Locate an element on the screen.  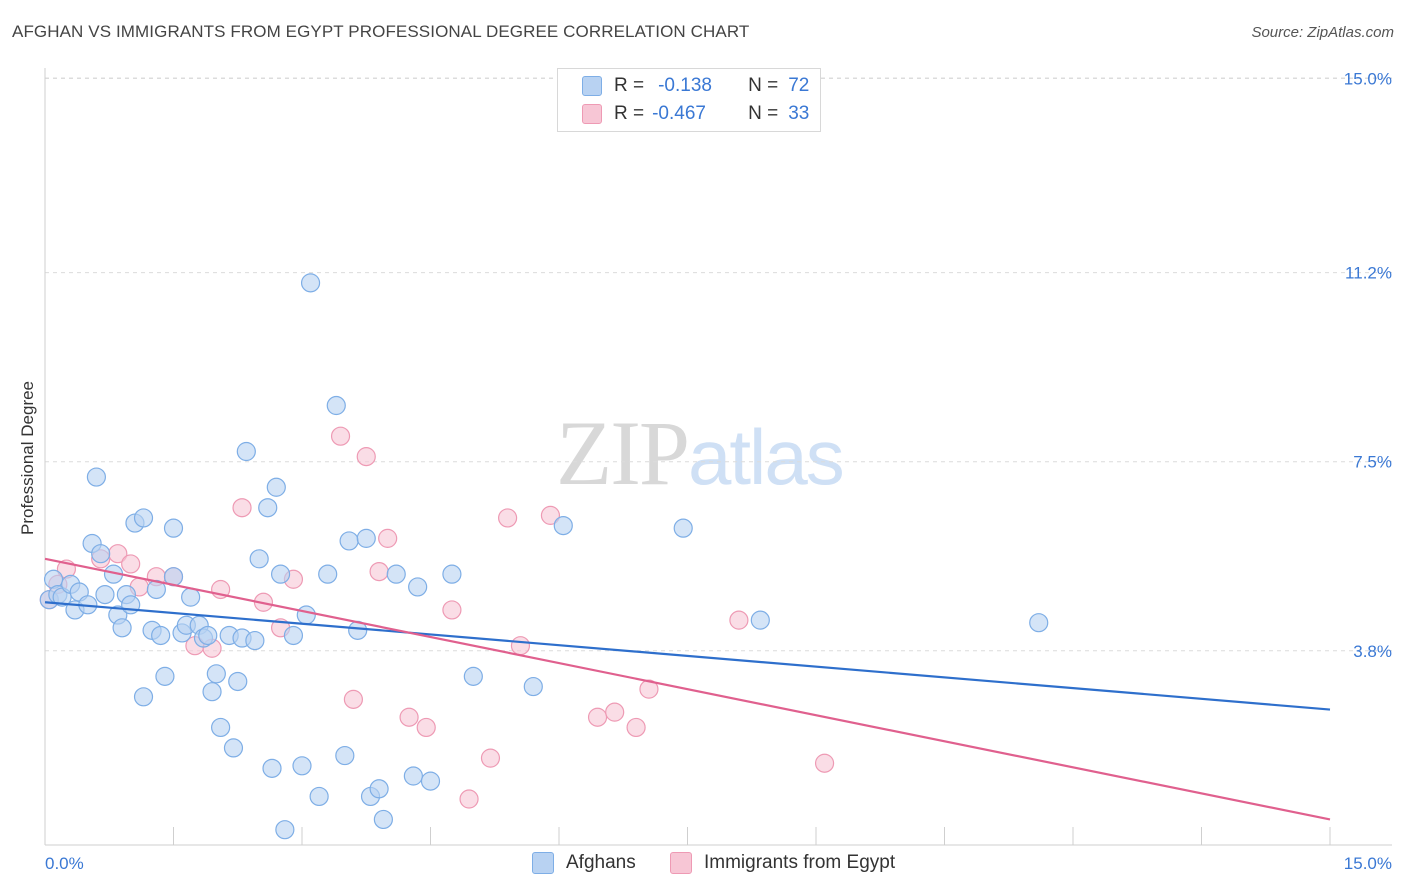
legend-item-afghans: Afghans is located at coordinates (584, 863).